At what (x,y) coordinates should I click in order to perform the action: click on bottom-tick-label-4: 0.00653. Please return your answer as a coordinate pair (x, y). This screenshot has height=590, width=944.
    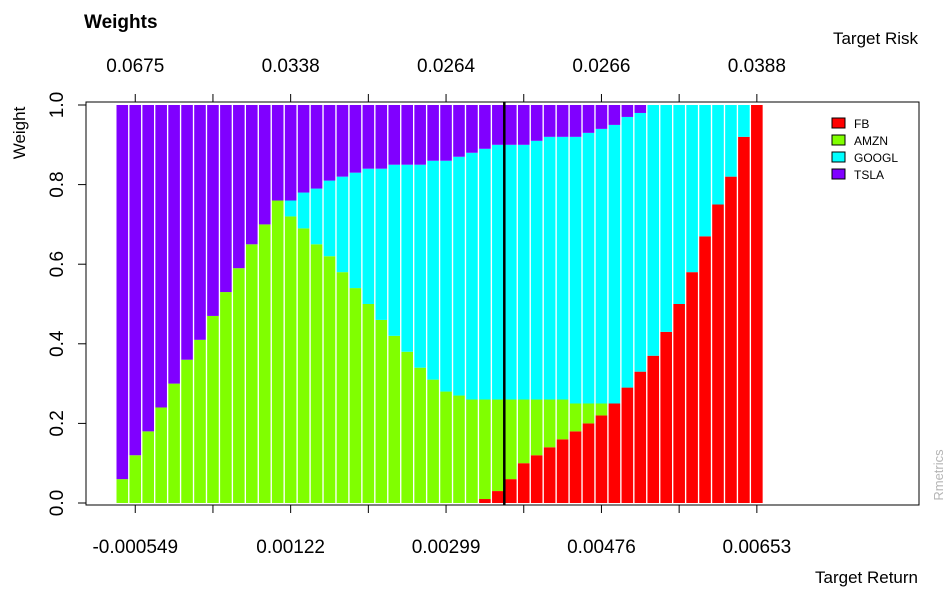
    Looking at the image, I should click on (757, 547).